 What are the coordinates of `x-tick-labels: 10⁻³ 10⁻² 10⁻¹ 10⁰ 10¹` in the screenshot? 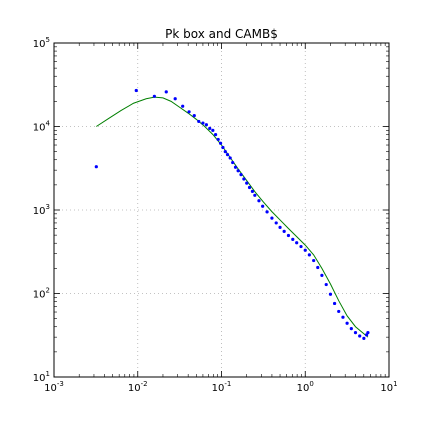 It's located at (220, 387).